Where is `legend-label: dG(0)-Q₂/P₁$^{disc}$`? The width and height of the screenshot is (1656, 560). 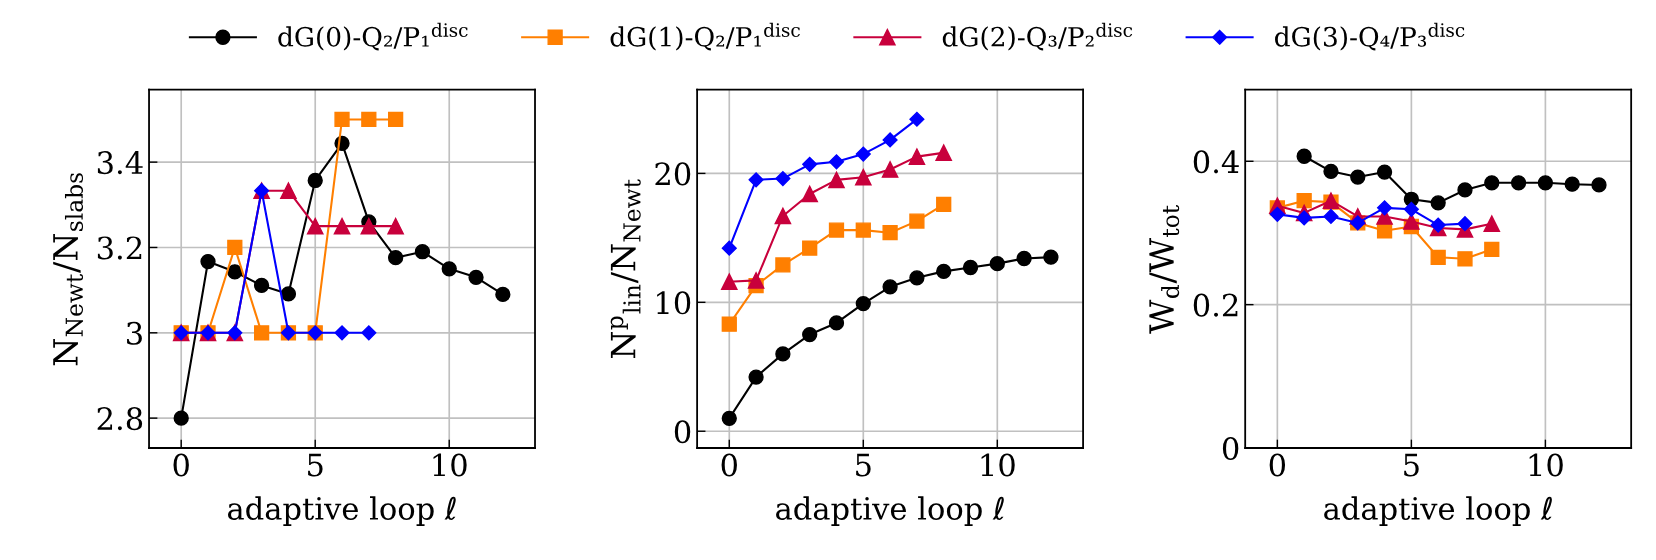
legend-label: dG(0)-Q₂/P₁$^{disc}$ is located at coordinates (373, 36).